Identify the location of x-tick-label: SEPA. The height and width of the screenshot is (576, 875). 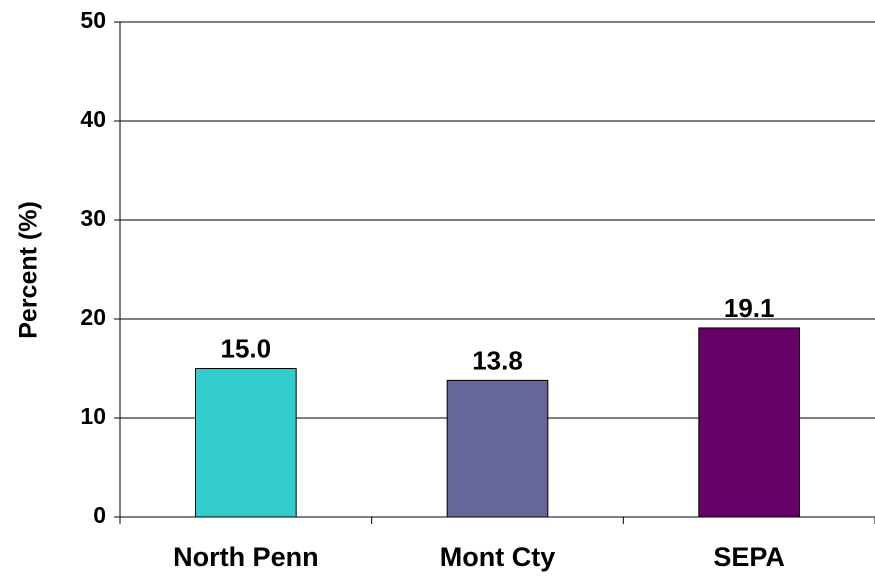
(749, 557).